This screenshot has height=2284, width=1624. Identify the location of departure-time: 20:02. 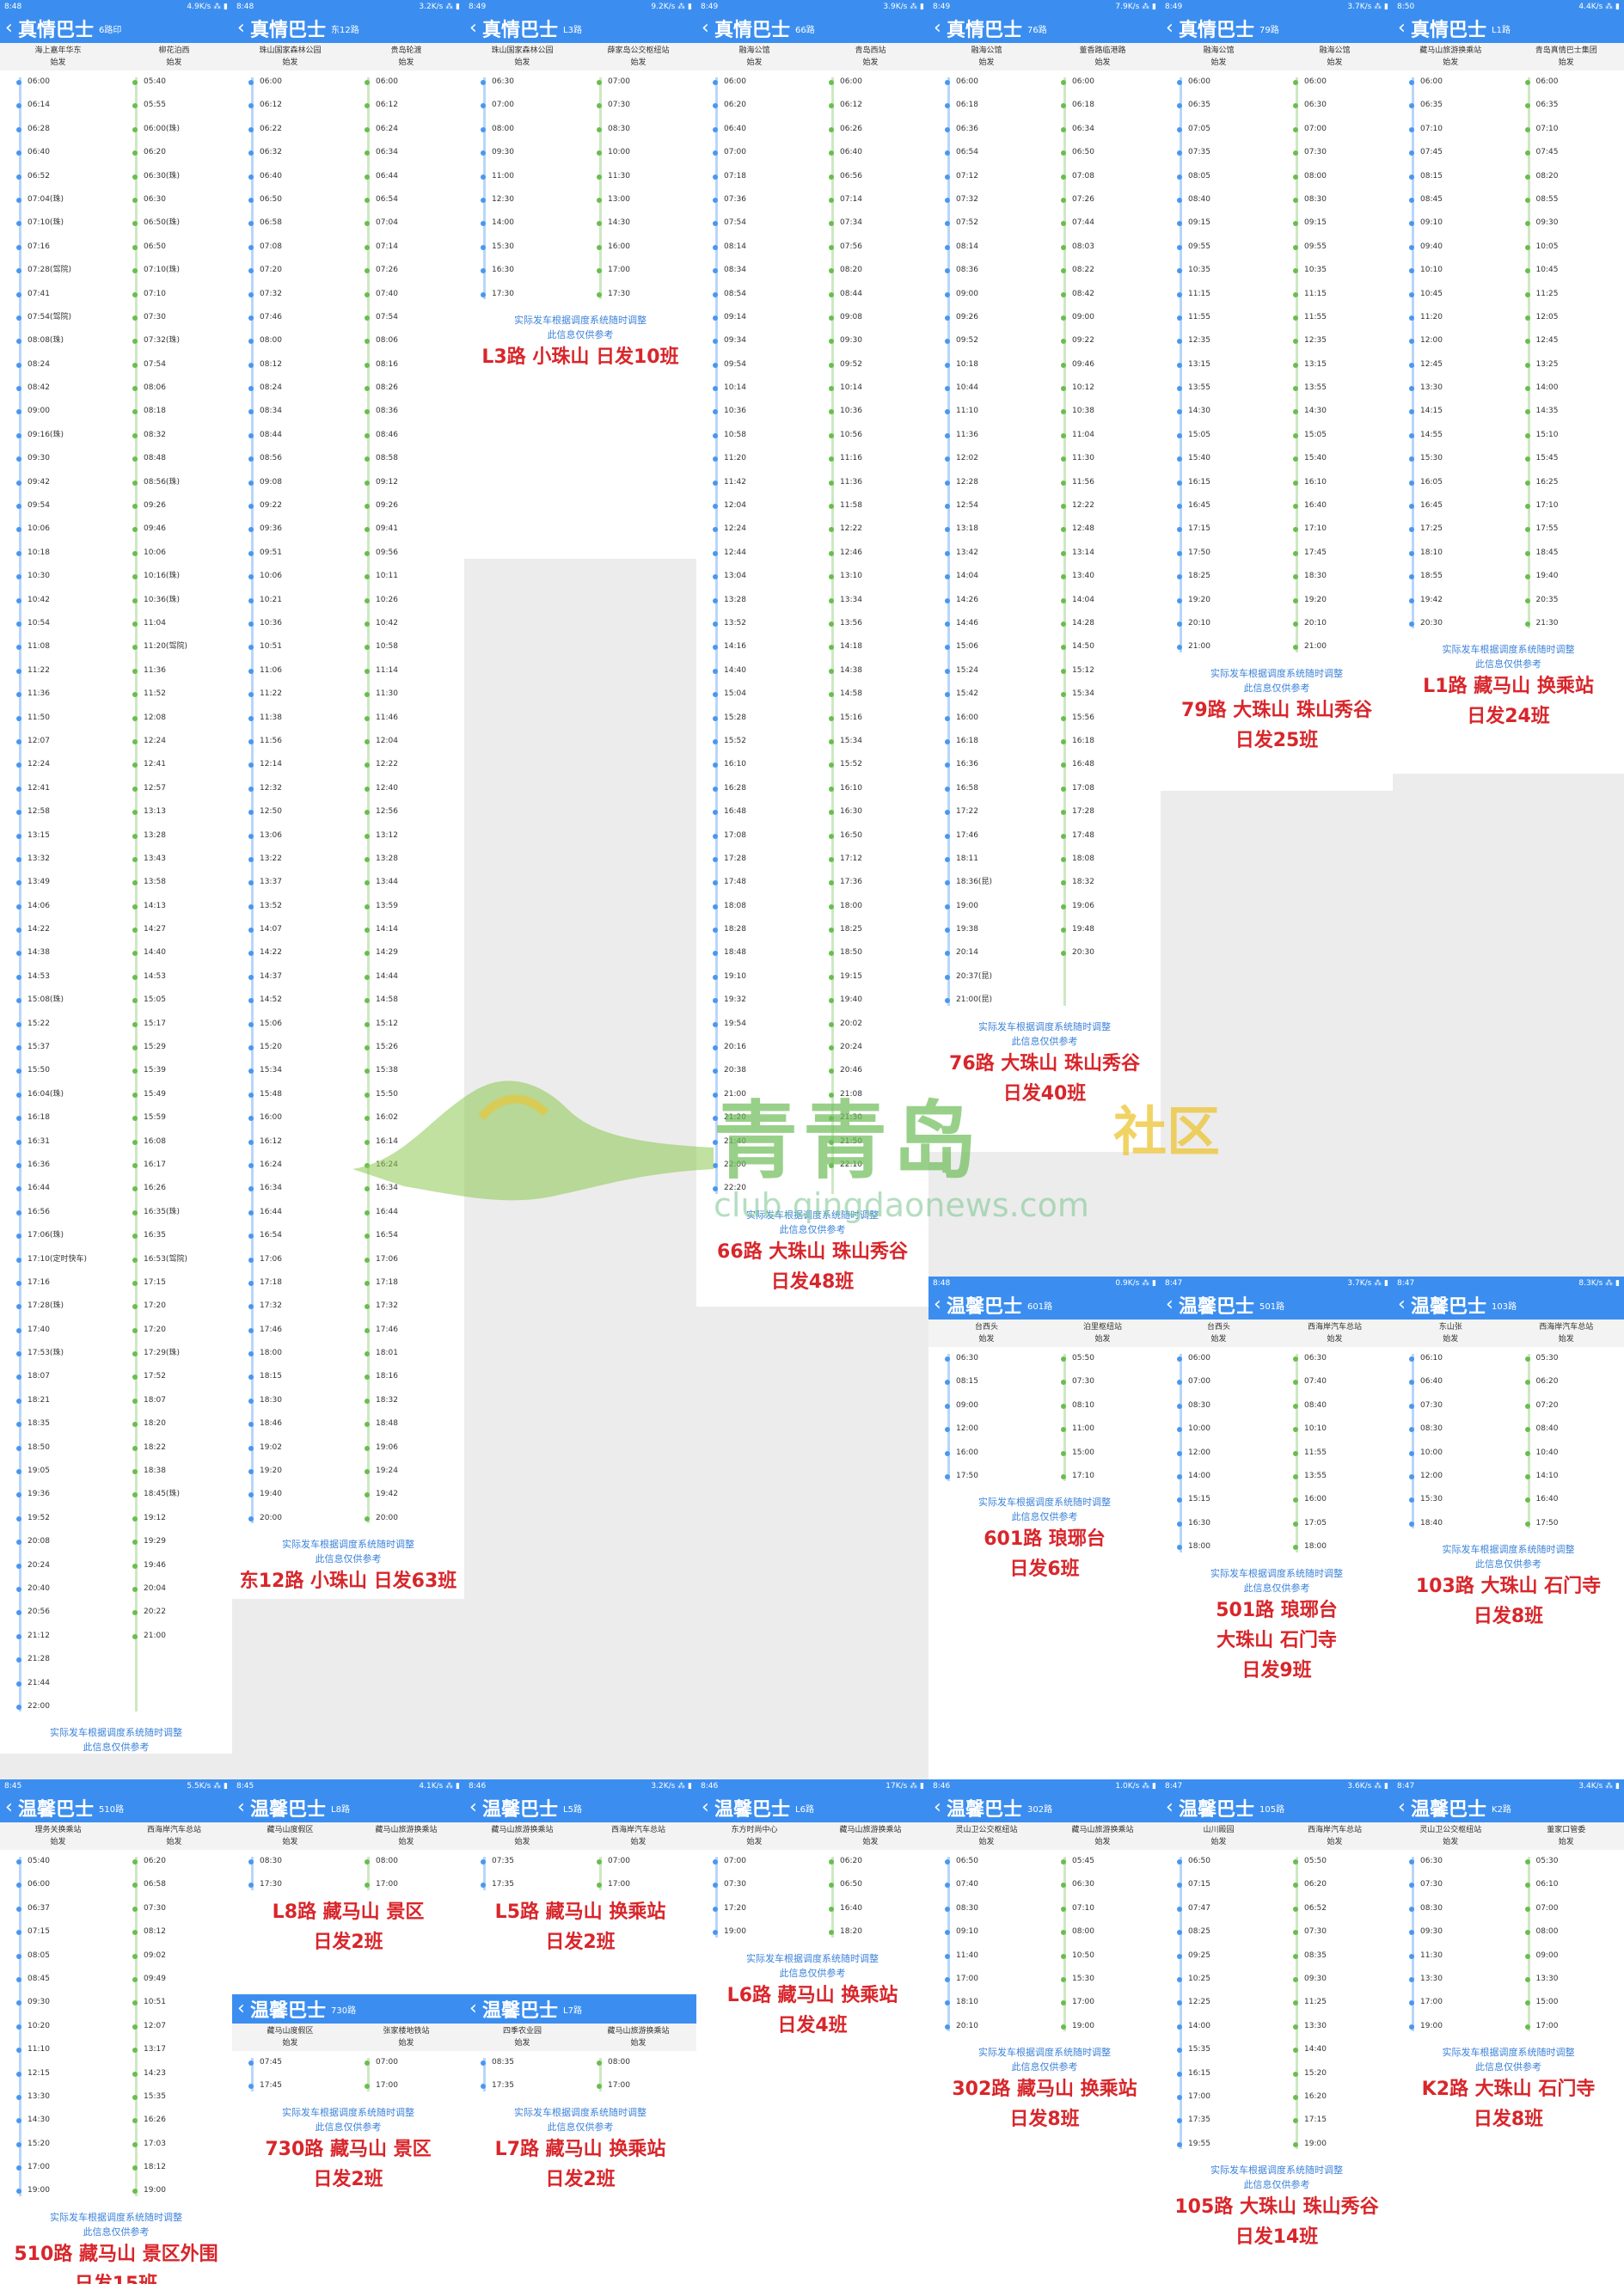
(876, 1024).